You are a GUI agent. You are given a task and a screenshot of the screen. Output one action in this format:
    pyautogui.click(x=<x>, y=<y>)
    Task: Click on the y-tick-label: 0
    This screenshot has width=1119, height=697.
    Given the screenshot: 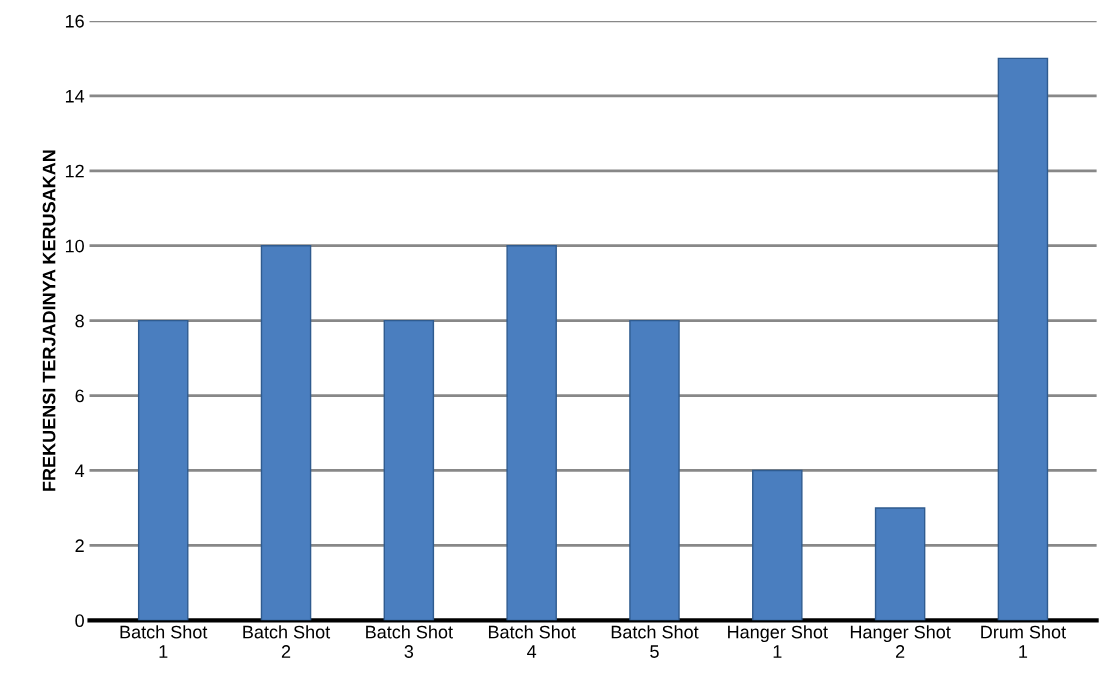 What is the action you would take?
    pyautogui.click(x=79, y=621)
    